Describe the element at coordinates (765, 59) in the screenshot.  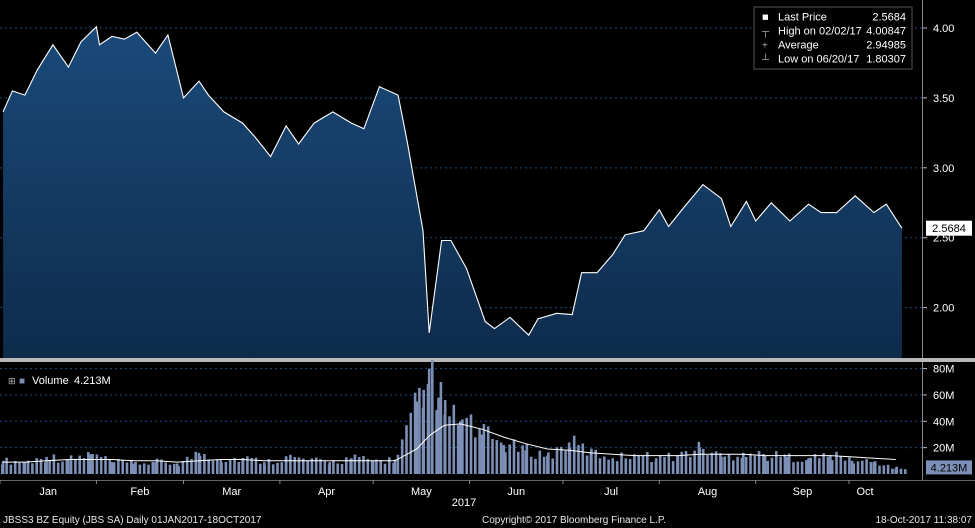
I see `legend-marker-low: ┴` at that location.